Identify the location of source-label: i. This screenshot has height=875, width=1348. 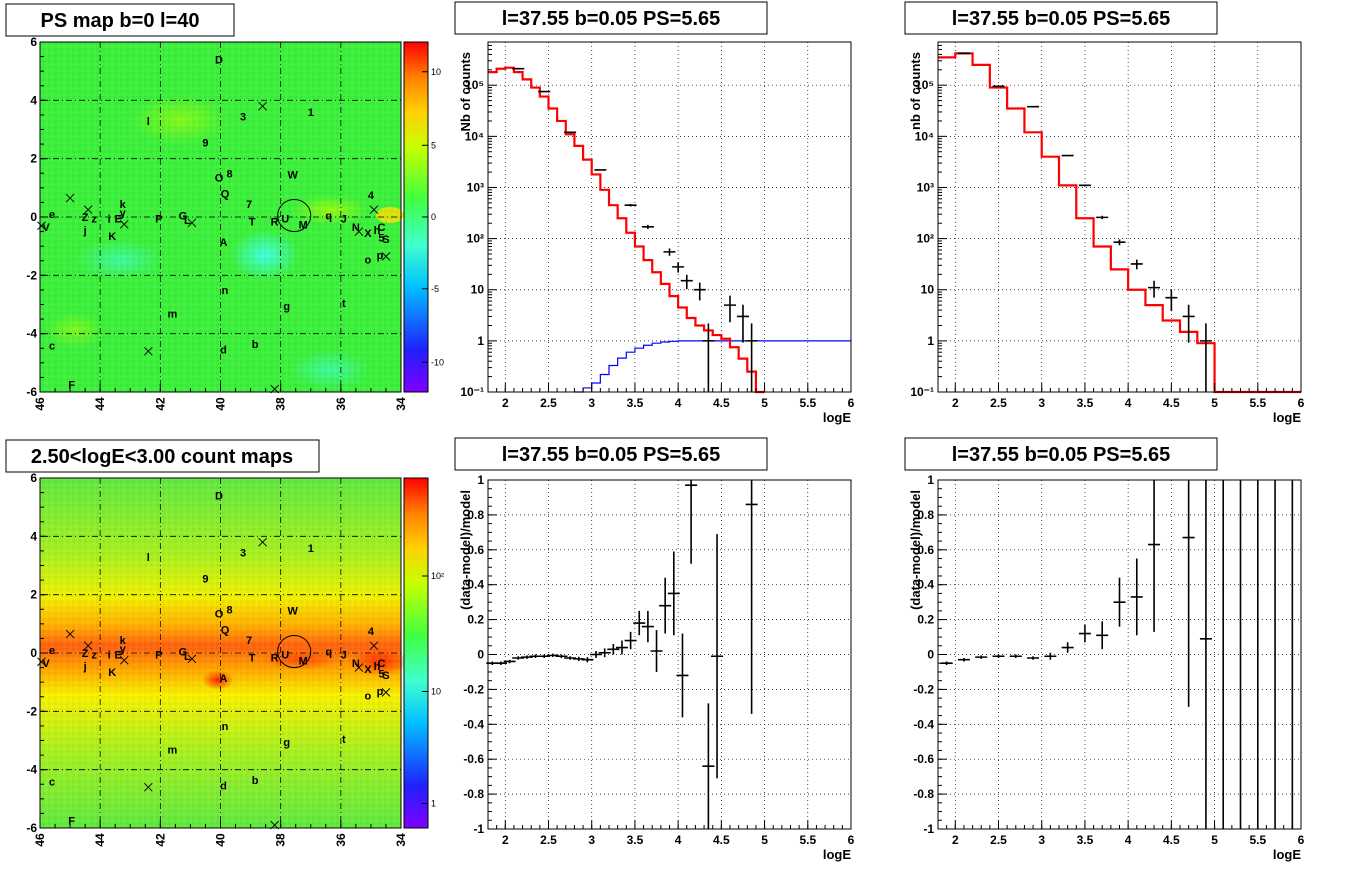
(109, 655).